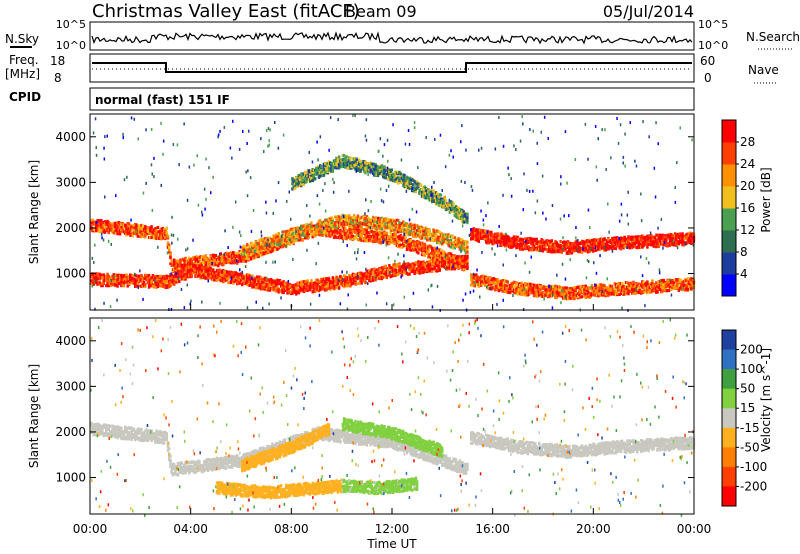  I want to click on freq-tick-bottom: 8, so click(58, 78).